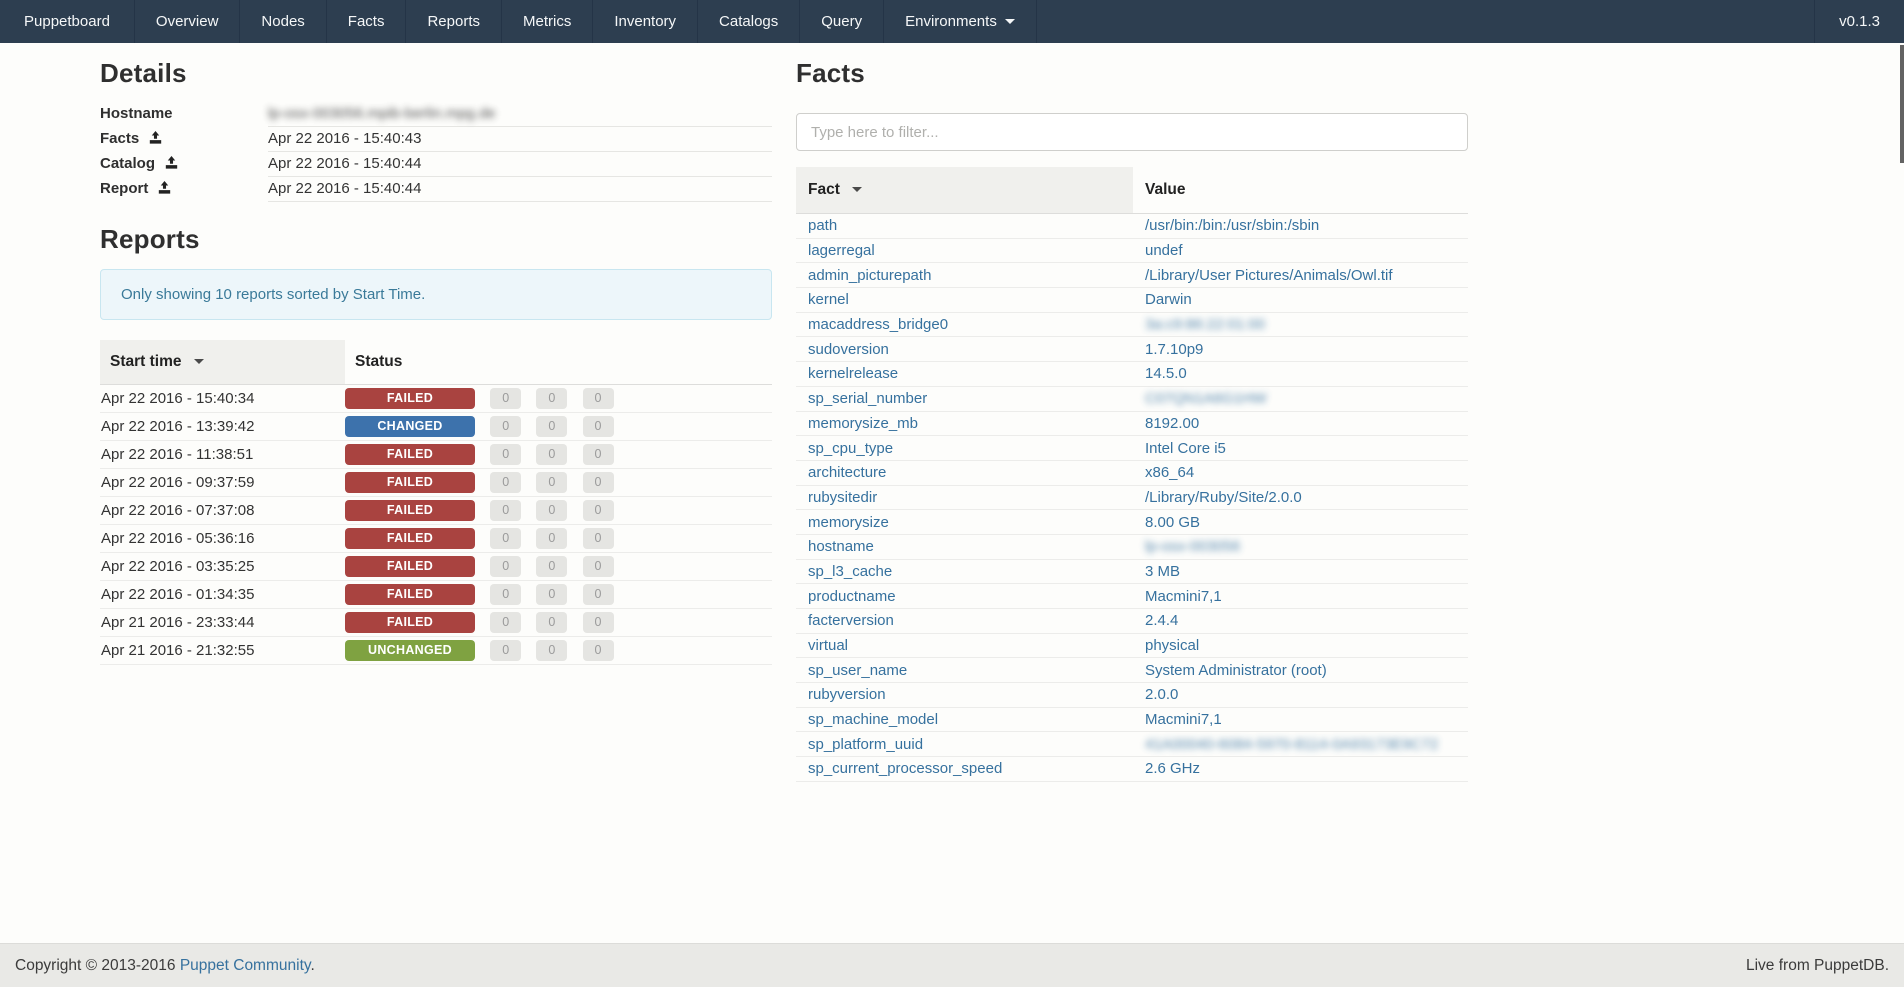 This screenshot has width=1904, height=987. I want to click on nav-item-query: Query, so click(842, 21).